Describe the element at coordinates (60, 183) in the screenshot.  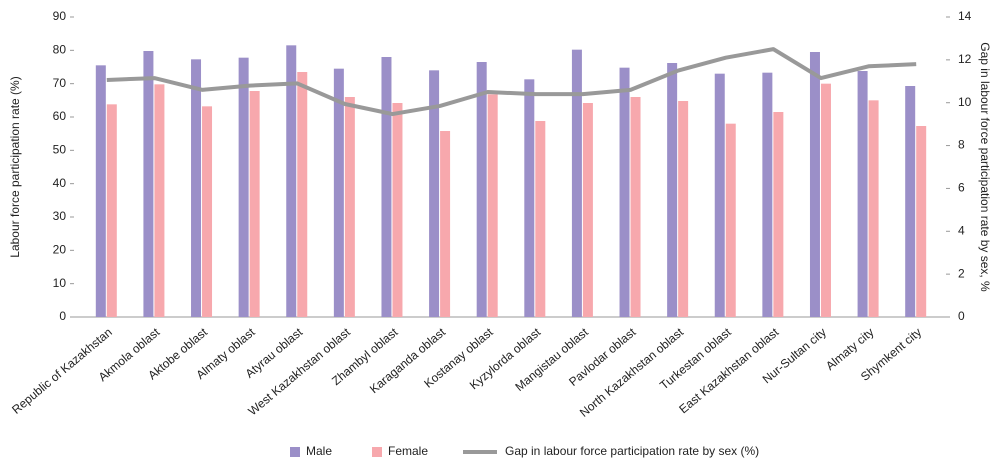
I see `y-tick-label: 40` at that location.